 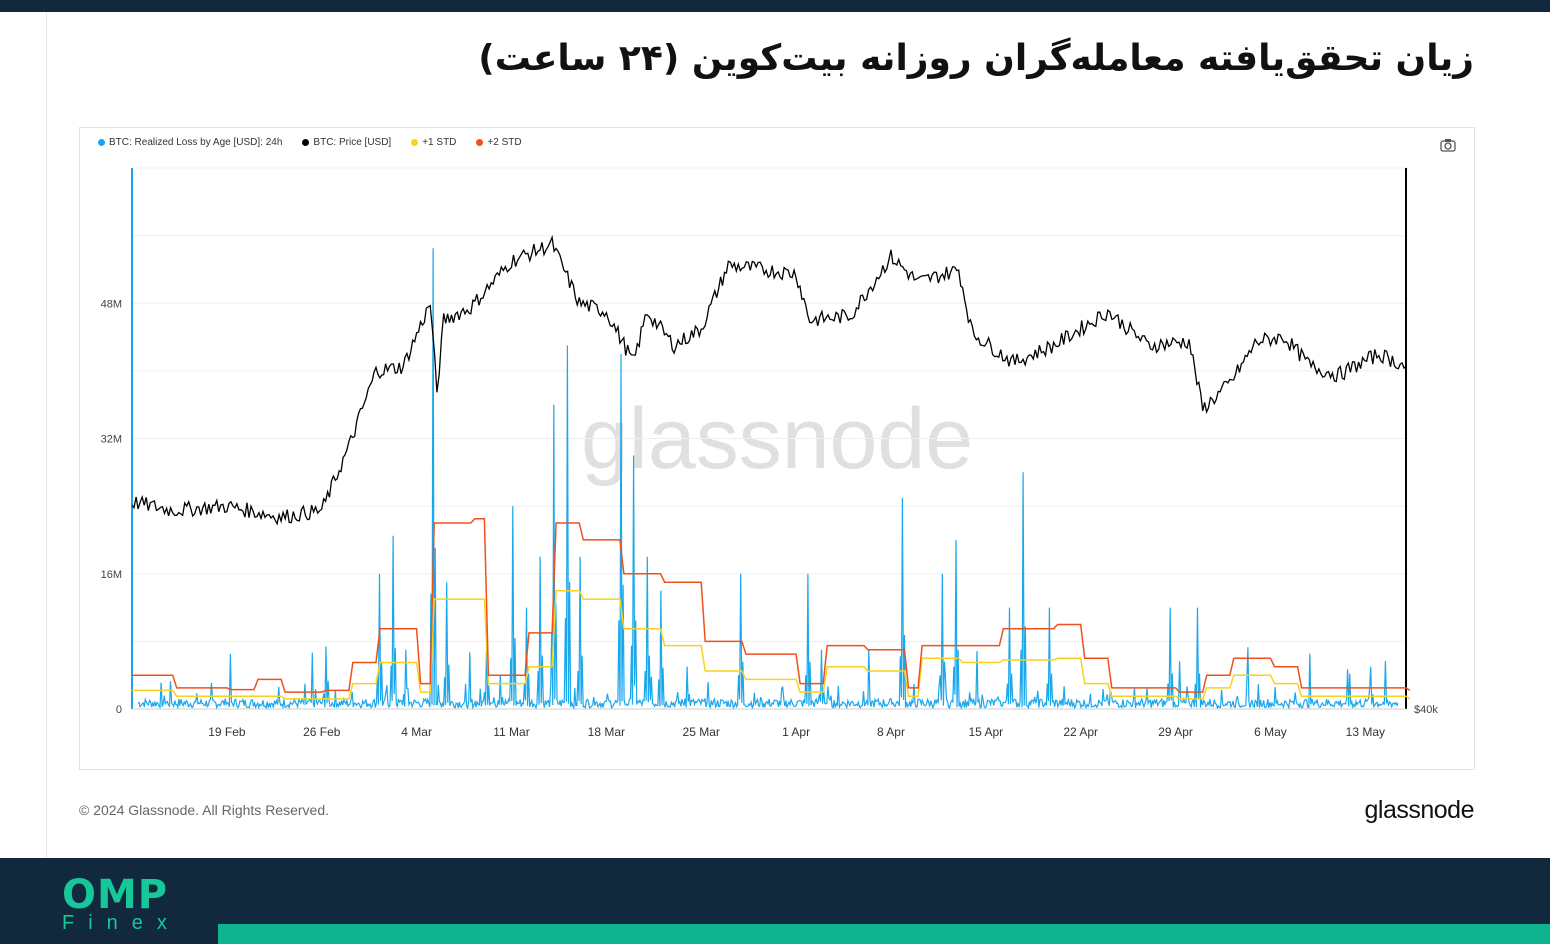 I want to click on logo-omp: OMP, so click(x=115, y=895).